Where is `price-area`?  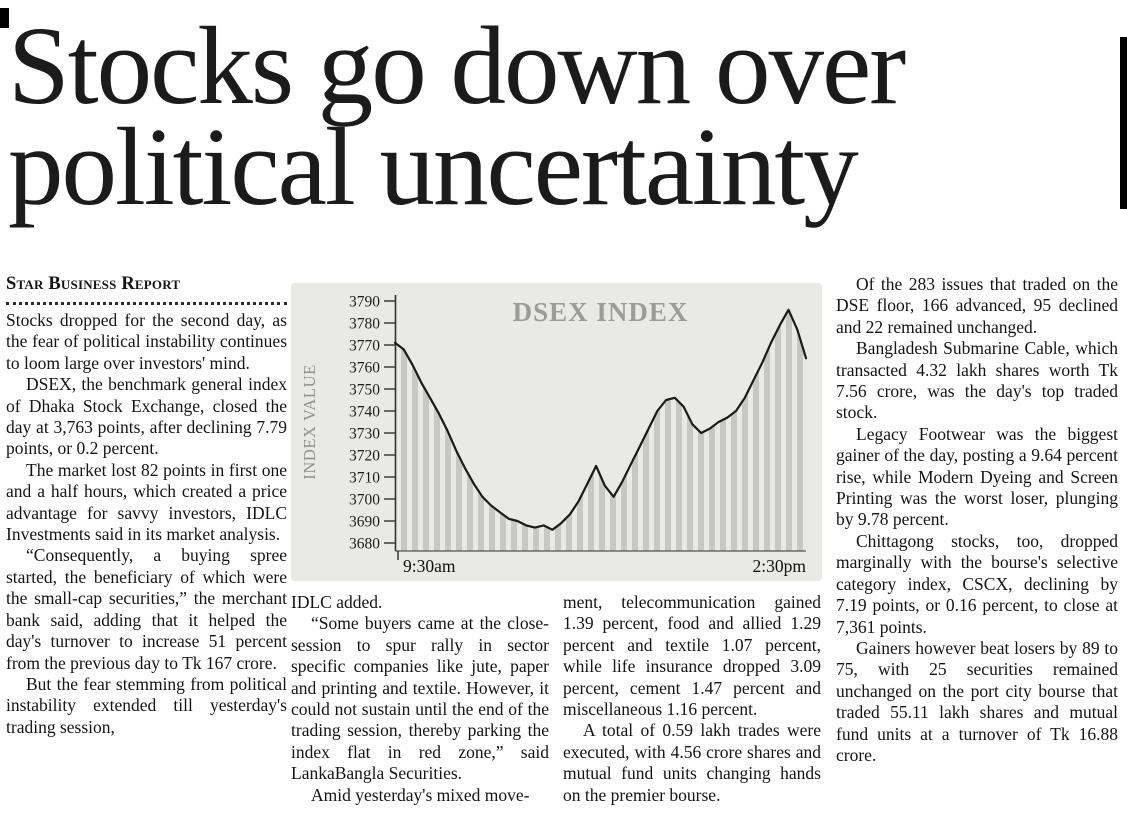 price-area is located at coordinates (600, 430).